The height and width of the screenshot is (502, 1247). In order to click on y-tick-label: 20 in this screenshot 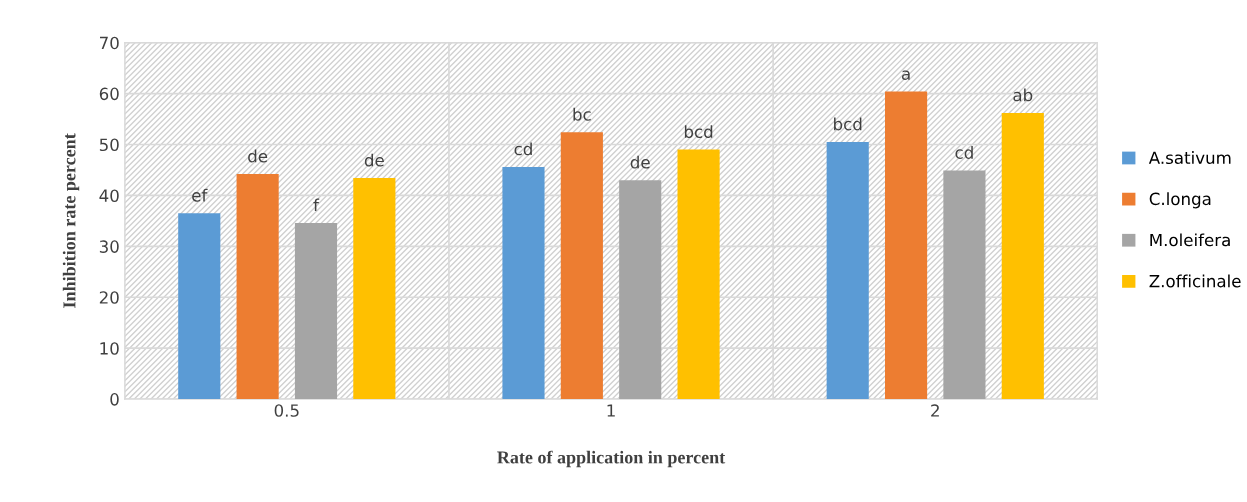, I will do `click(109, 297)`.